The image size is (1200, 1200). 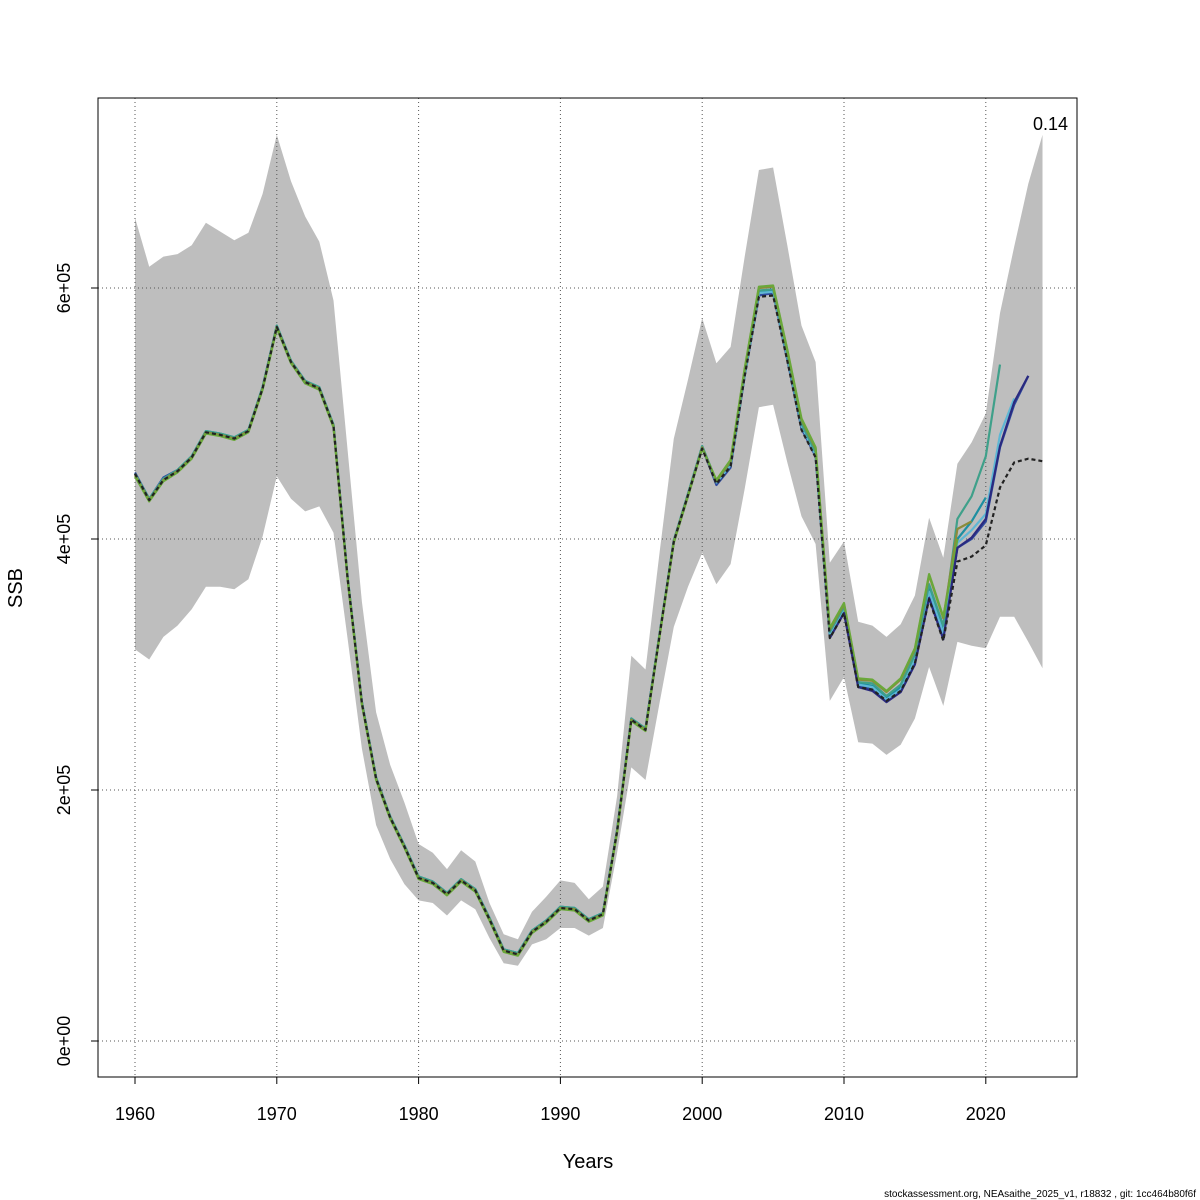 I want to click on annotation-label: 0.14, so click(x=1050, y=124).